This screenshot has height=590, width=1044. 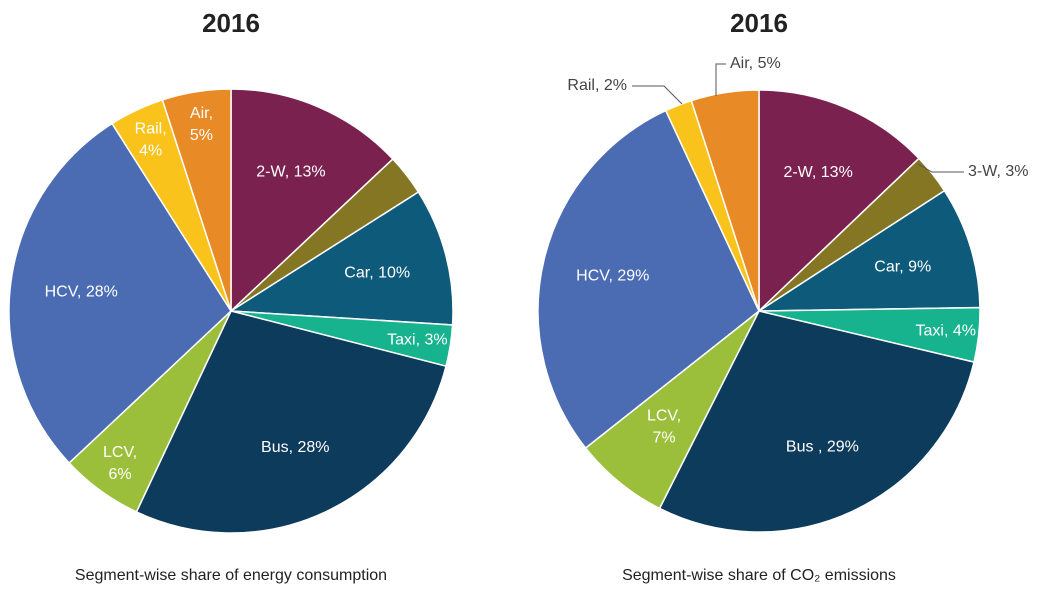 I want to click on caption: Segment-wise share of CO₂ emissions, so click(x=759, y=575).